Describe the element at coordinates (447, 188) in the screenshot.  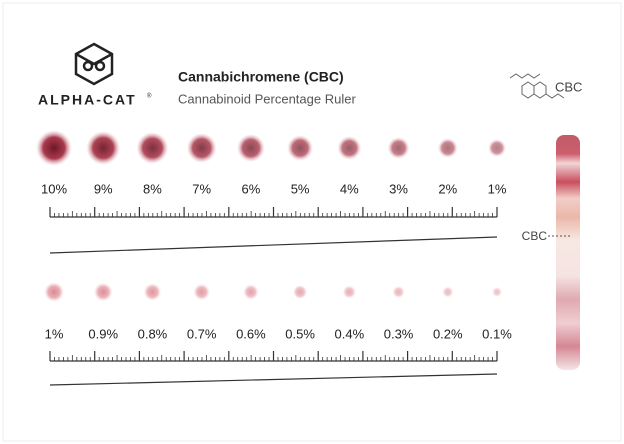
I see `percent-label: 2%` at that location.